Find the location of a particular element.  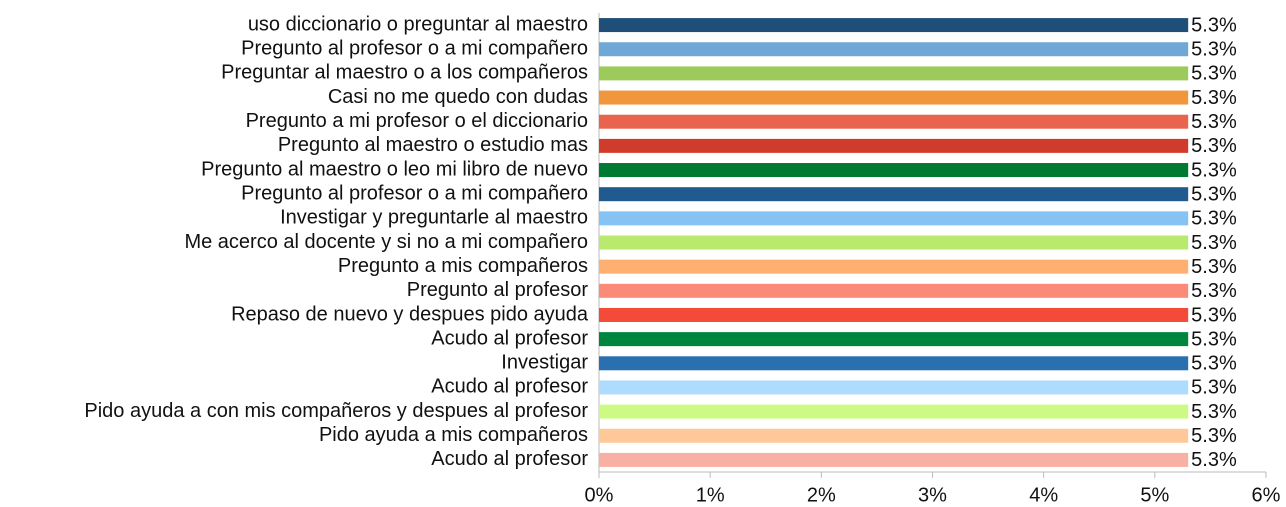

y-tick-label: Investigar is located at coordinates (544, 363).